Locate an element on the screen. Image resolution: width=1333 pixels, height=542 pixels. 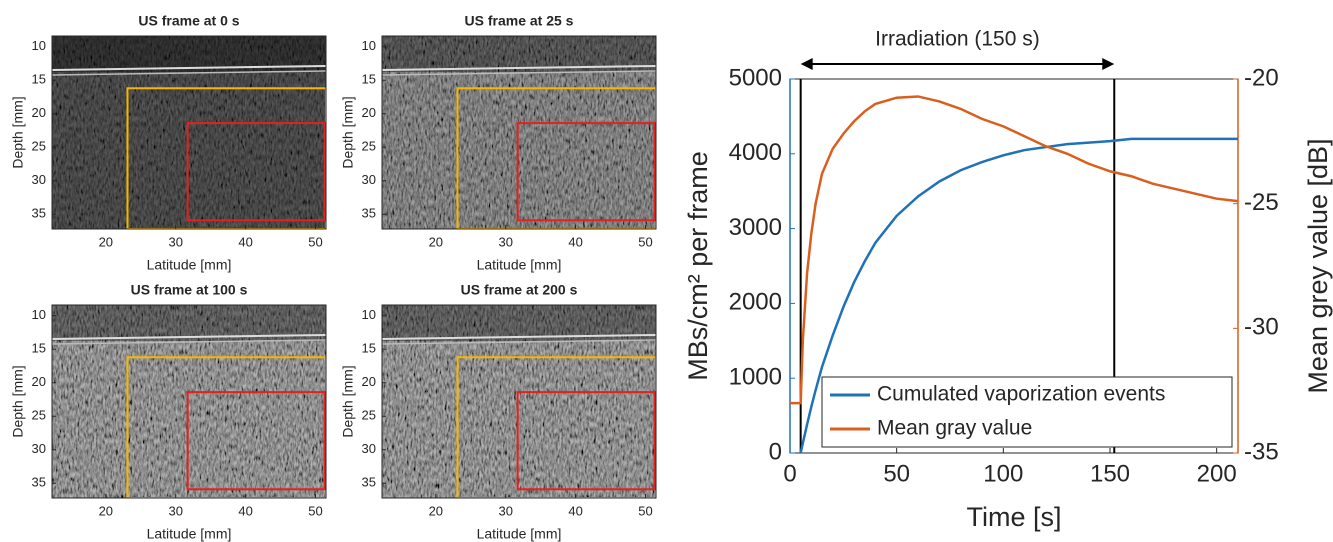
y-tick-label: 5000 is located at coordinates (755, 77).